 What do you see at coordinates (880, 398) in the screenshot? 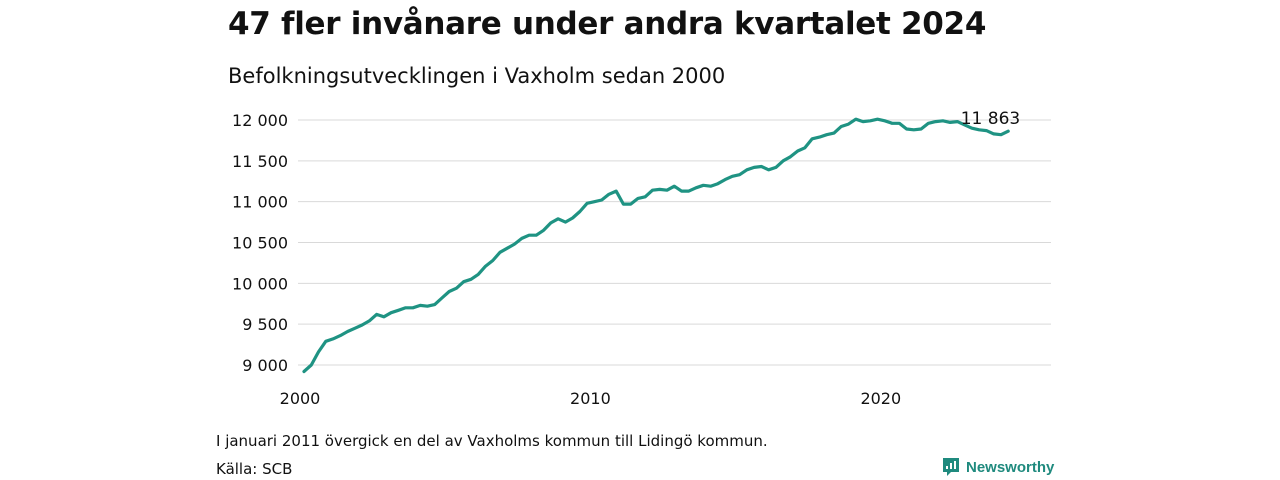
I see `x-tick-label: 2020` at bounding box center [880, 398].